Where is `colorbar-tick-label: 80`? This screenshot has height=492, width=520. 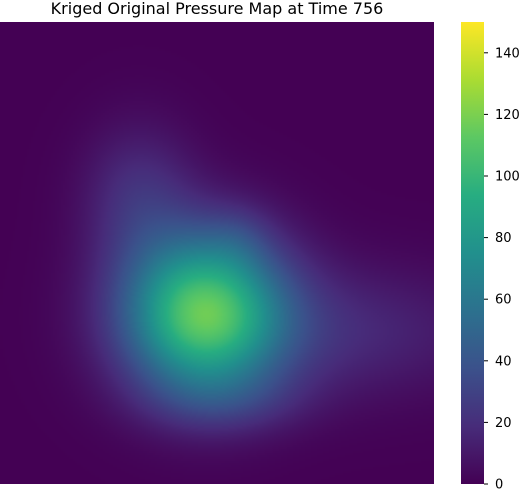
colorbar-tick-label: 80 is located at coordinates (503, 238).